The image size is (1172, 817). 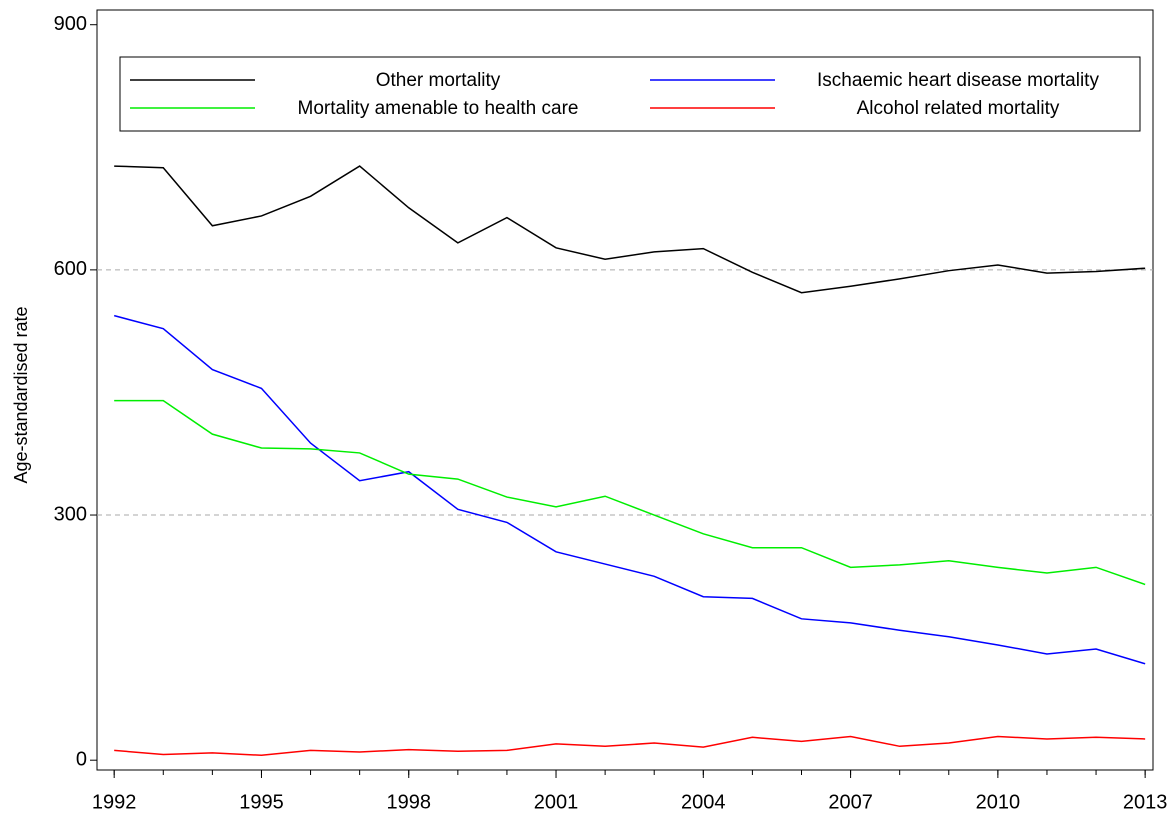 I want to click on x-tick-label: 2007, so click(x=850, y=802).